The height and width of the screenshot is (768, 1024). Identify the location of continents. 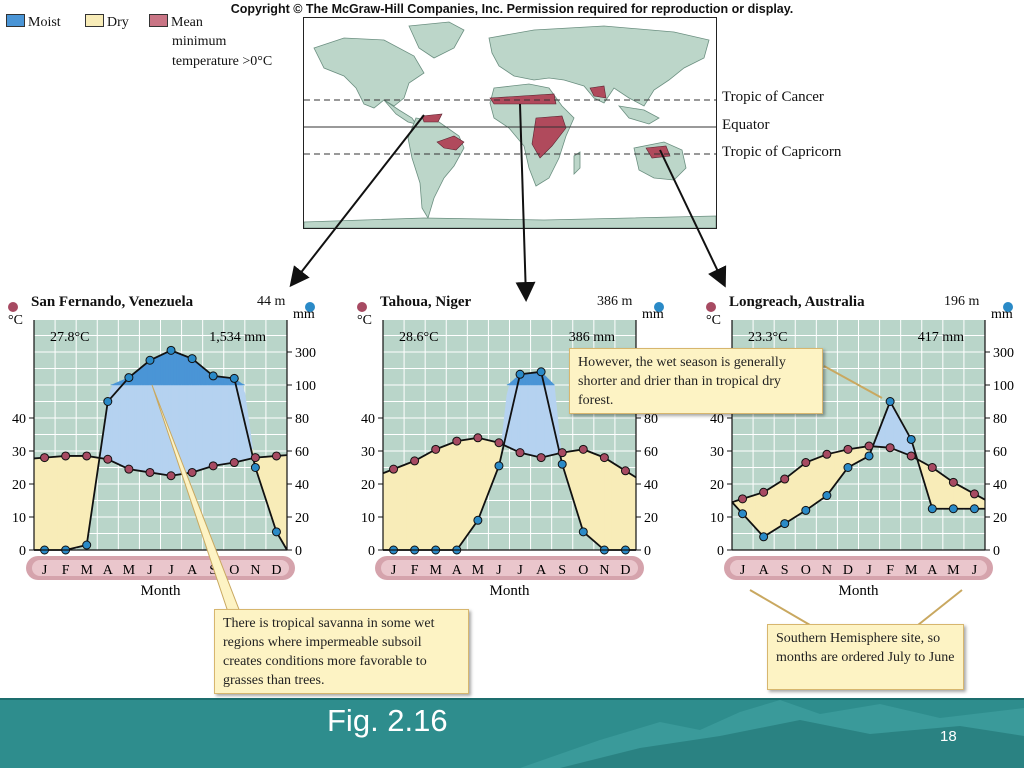
(510, 124).